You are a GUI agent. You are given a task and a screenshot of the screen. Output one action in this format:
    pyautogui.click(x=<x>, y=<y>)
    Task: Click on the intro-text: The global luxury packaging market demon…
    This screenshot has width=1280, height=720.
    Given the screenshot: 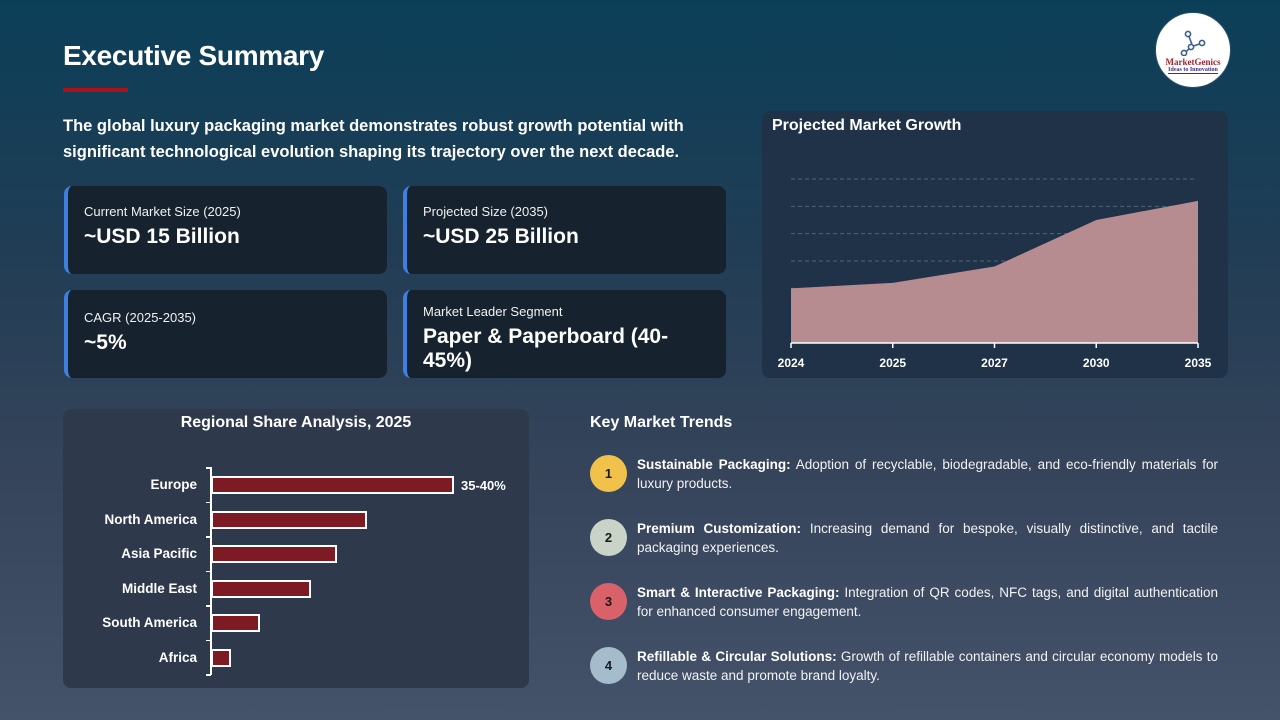 What is the action you would take?
    pyautogui.click(x=373, y=139)
    